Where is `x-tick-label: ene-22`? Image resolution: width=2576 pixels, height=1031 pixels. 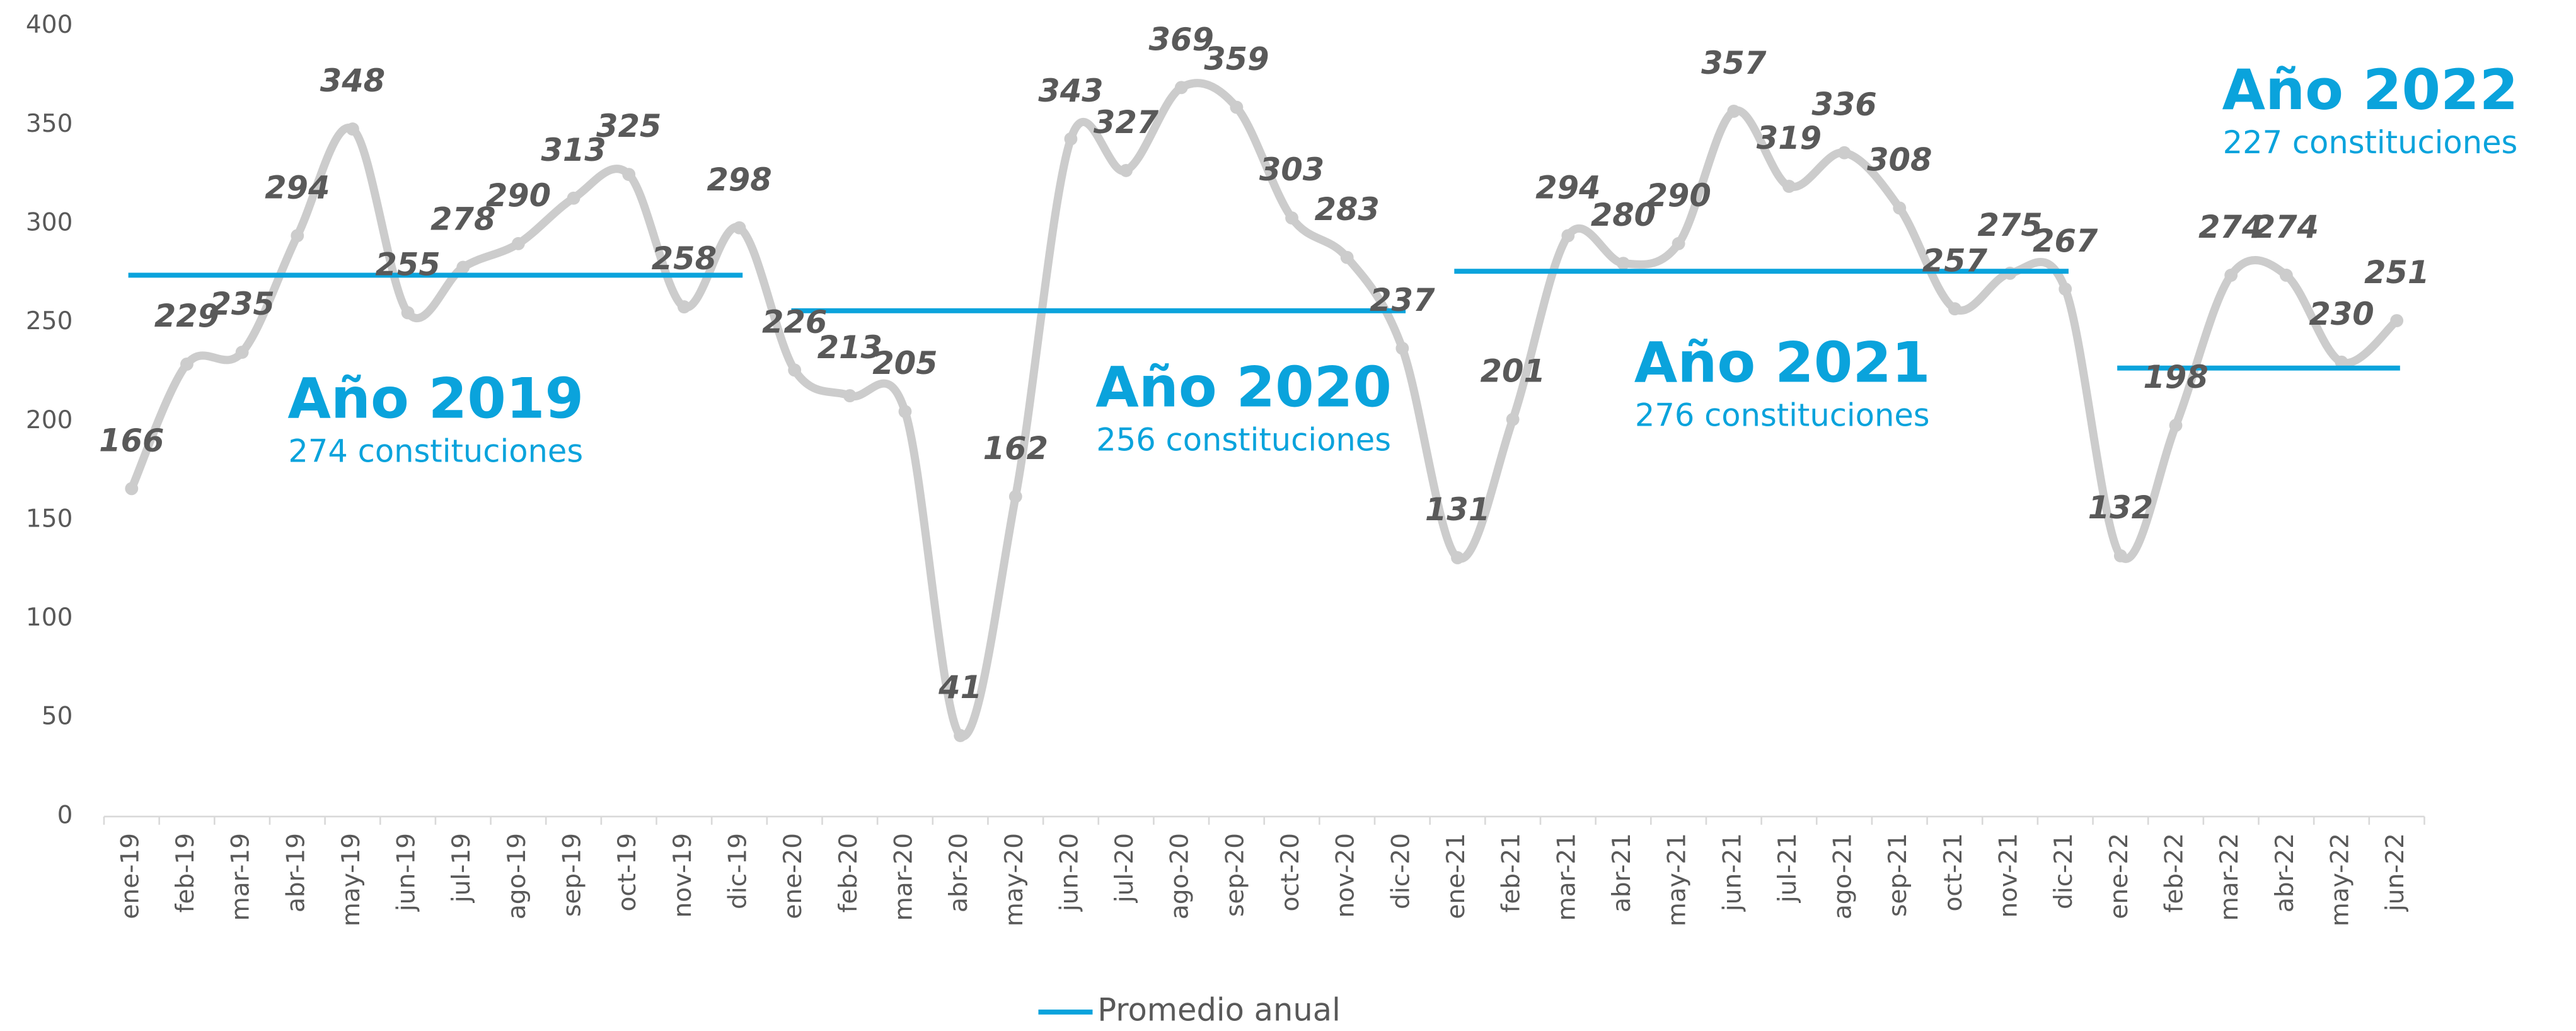
x-tick-label: ene-22 is located at coordinates (2120, 876).